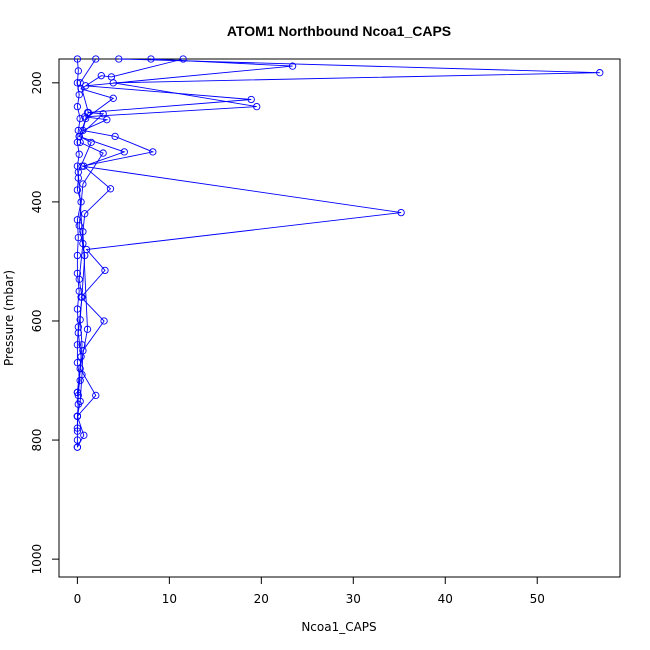 This screenshot has width=650, height=650. What do you see at coordinates (169, 599) in the screenshot?
I see `x-tick-label: 10` at bounding box center [169, 599].